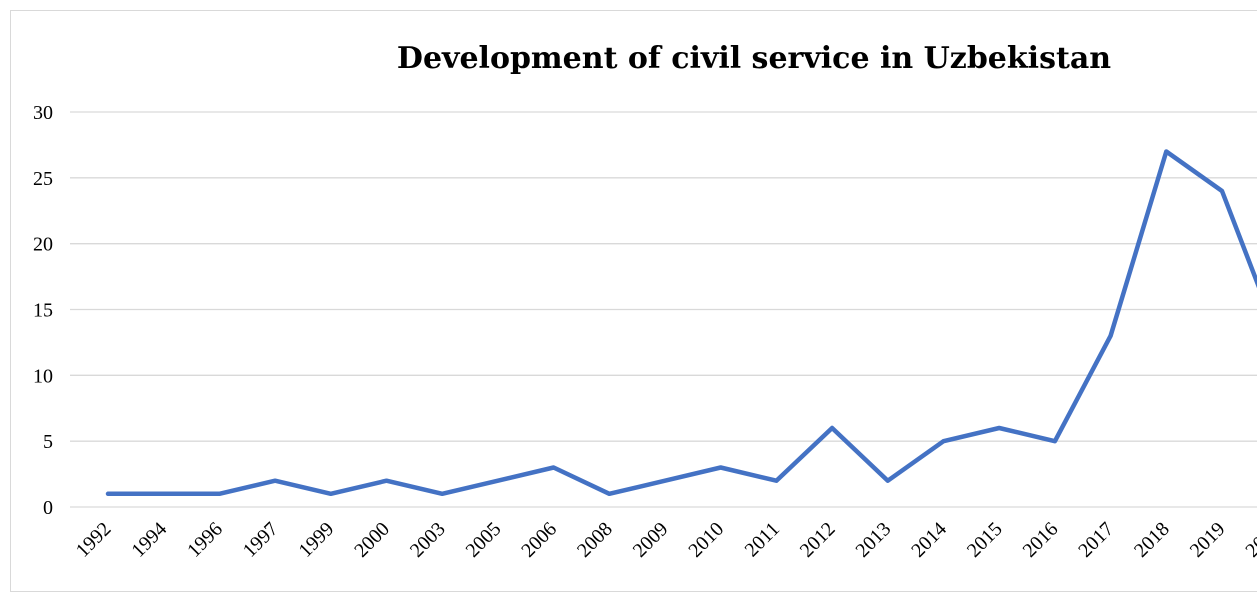  What do you see at coordinates (873, 540) in the screenshot?
I see `x-tick-label: 2013` at bounding box center [873, 540].